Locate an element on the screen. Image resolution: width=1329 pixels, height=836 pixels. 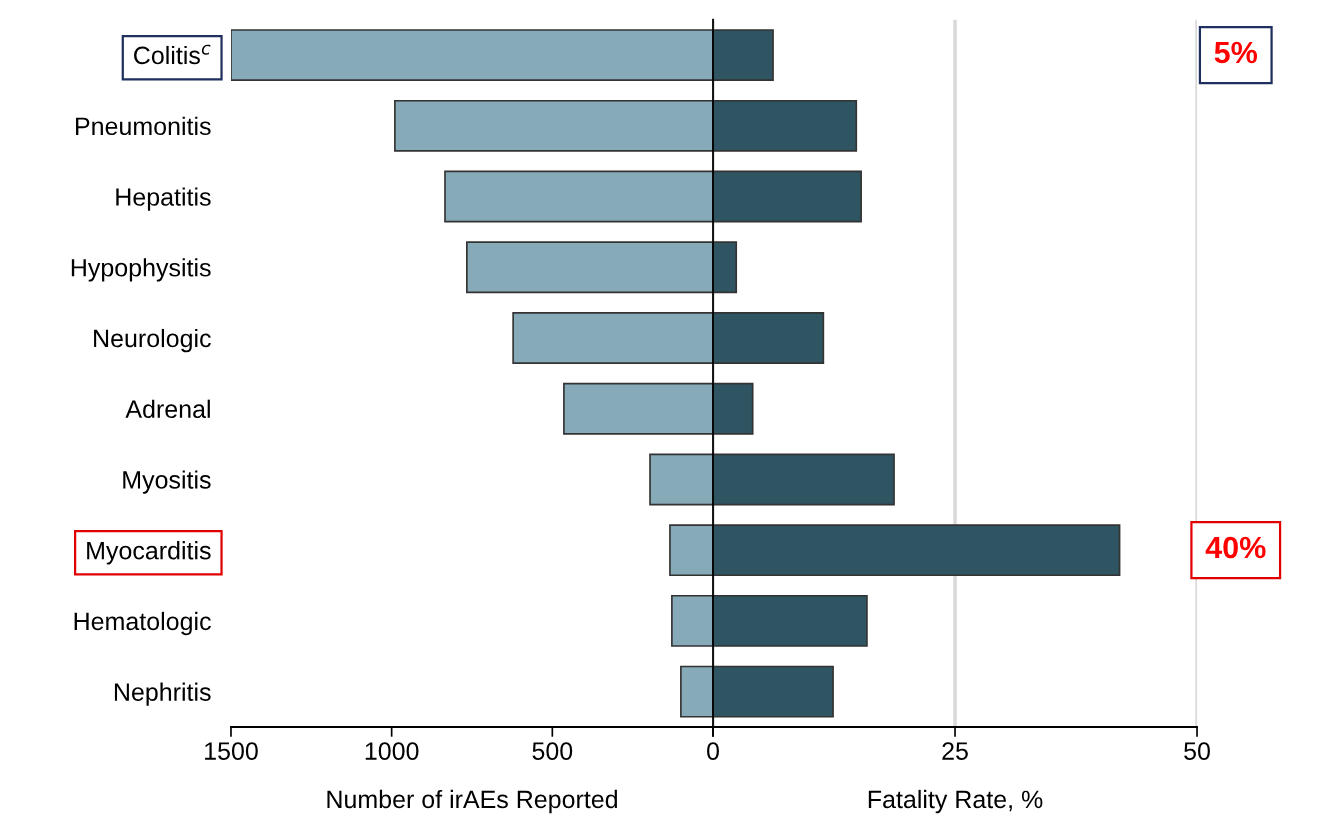
text: 5% is located at coordinates (1236, 52).